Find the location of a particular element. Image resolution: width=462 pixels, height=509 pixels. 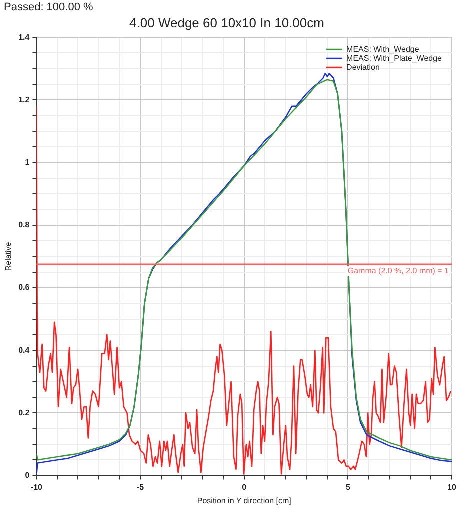

text: Passed: 100.00 % is located at coordinates (49, 8).